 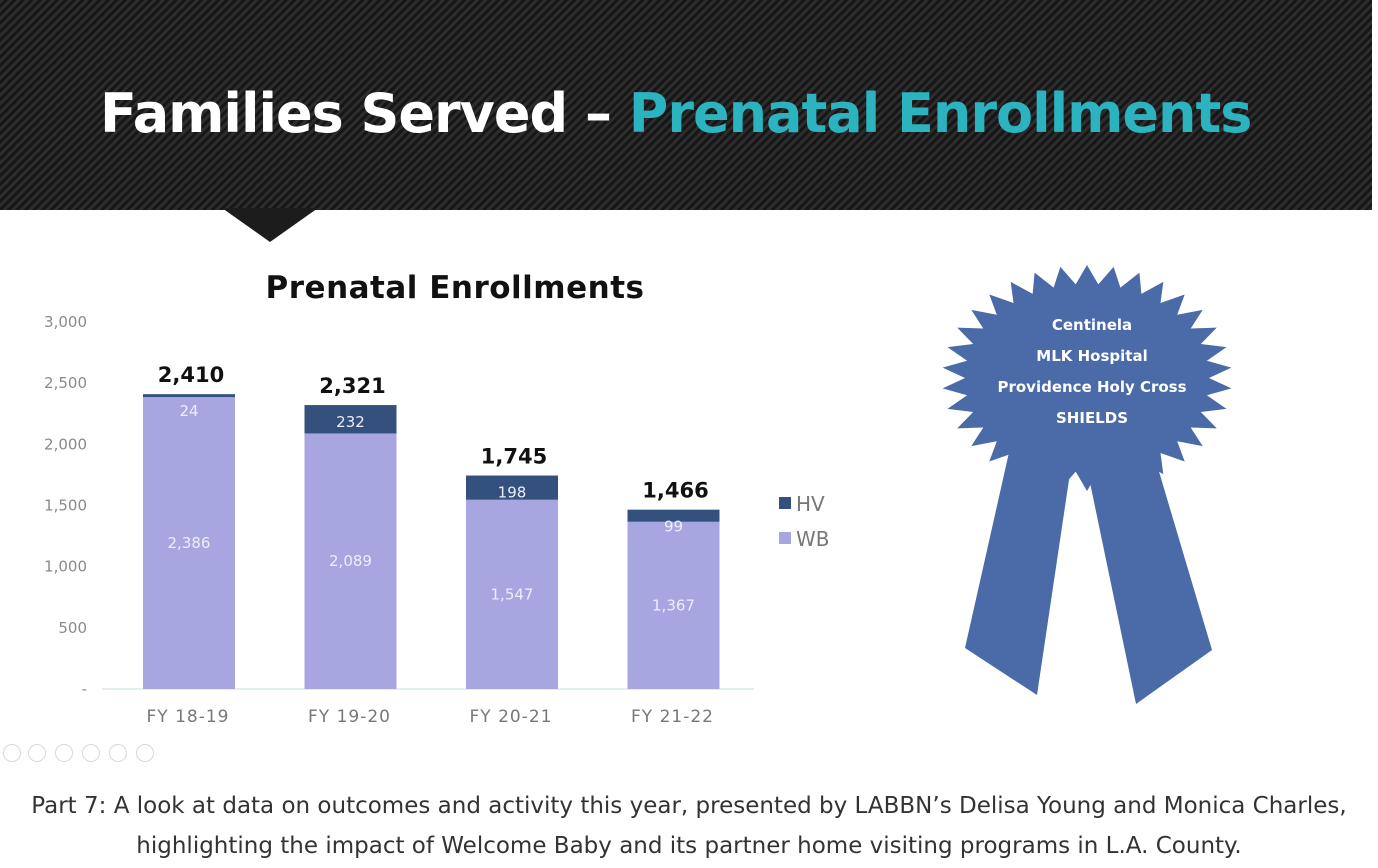 I want to click on legend-swatch-wb, so click(x=785, y=538).